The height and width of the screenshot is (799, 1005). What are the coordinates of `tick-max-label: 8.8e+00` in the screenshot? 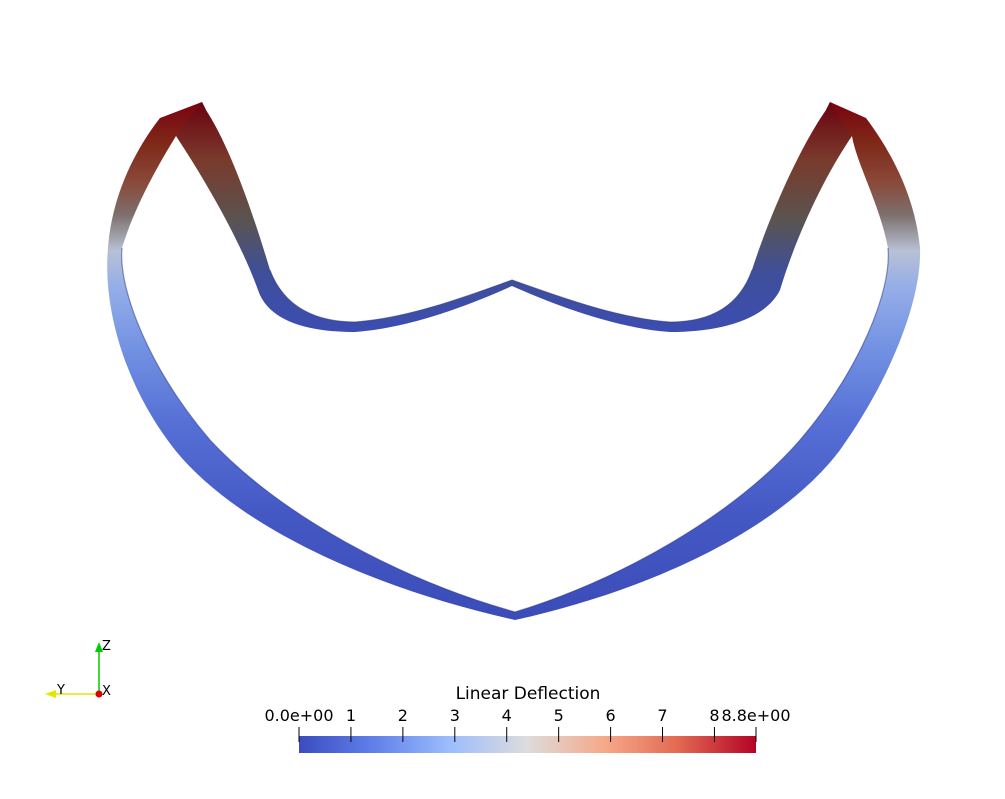 It's located at (755, 715).